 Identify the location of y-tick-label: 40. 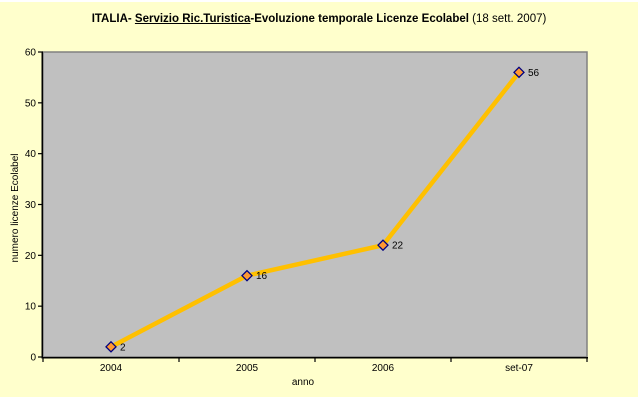
(31, 154).